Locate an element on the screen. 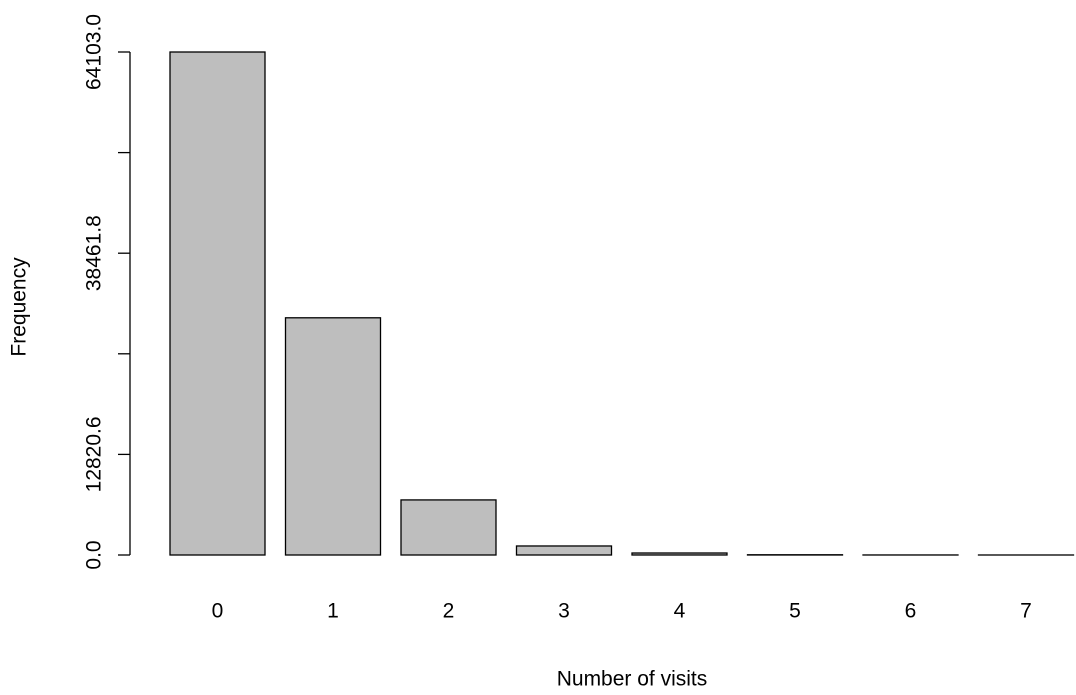 This screenshot has height=695, width=1076. x-axis-label: Number of visits is located at coordinates (632, 679).